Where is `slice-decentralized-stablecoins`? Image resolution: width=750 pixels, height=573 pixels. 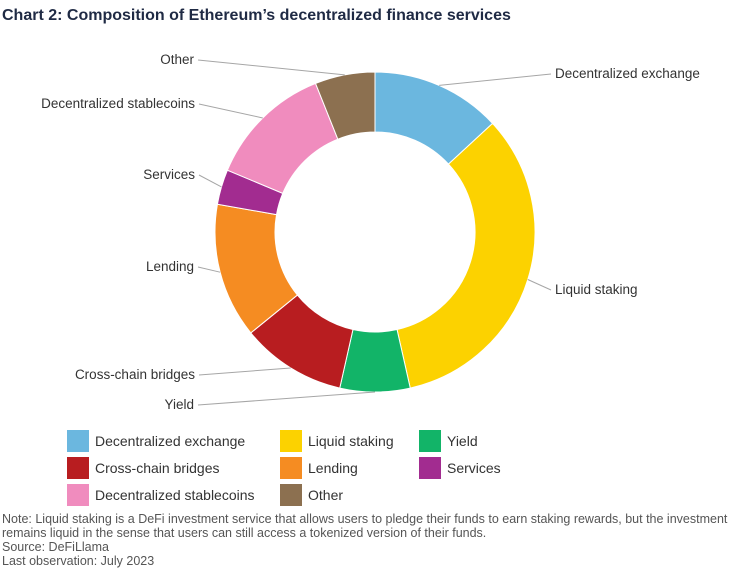
slice-decentralized-stablecoins is located at coordinates (282, 138).